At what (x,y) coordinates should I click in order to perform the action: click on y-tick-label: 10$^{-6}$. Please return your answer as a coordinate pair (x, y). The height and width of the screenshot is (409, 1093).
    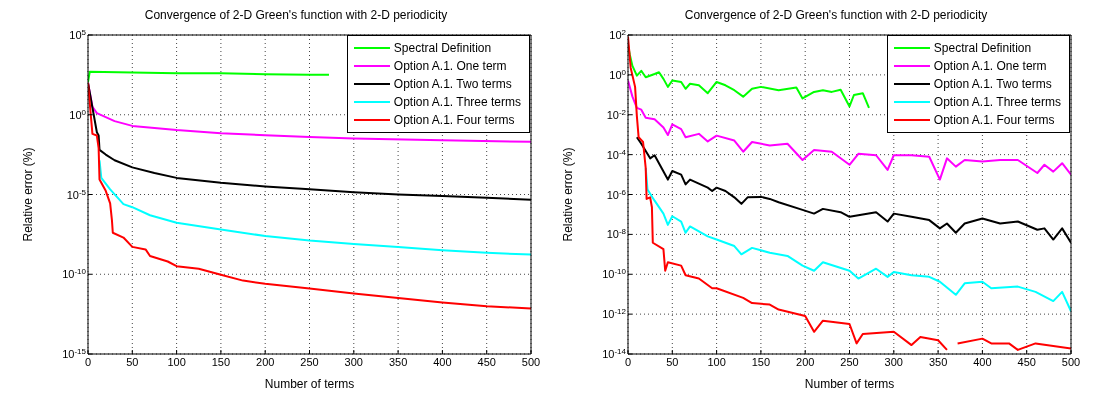
    Looking at the image, I should click on (616, 194).